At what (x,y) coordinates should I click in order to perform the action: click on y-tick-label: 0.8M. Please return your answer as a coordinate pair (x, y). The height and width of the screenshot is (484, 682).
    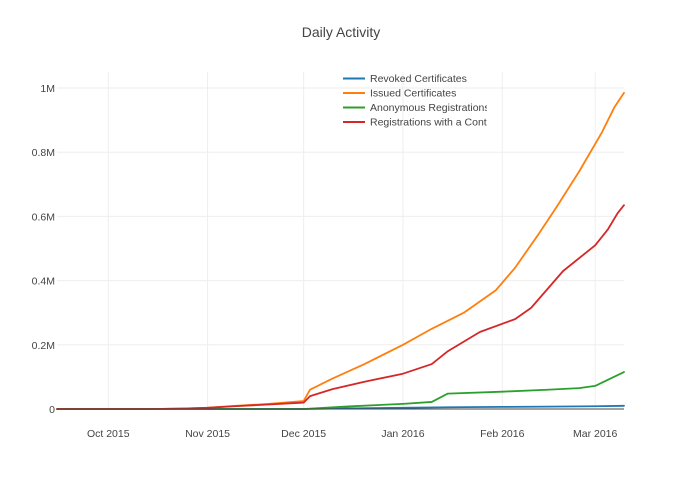
    Looking at the image, I should click on (43, 153).